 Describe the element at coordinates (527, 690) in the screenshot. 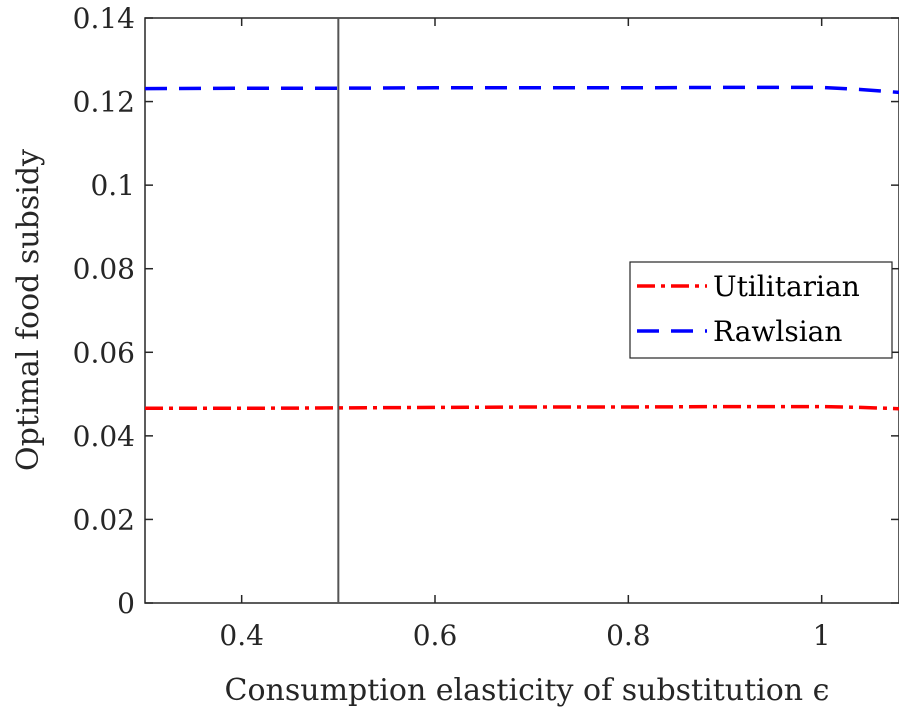

I see `x-axis-label: Consumption elasticity of substitution ϵ` at that location.